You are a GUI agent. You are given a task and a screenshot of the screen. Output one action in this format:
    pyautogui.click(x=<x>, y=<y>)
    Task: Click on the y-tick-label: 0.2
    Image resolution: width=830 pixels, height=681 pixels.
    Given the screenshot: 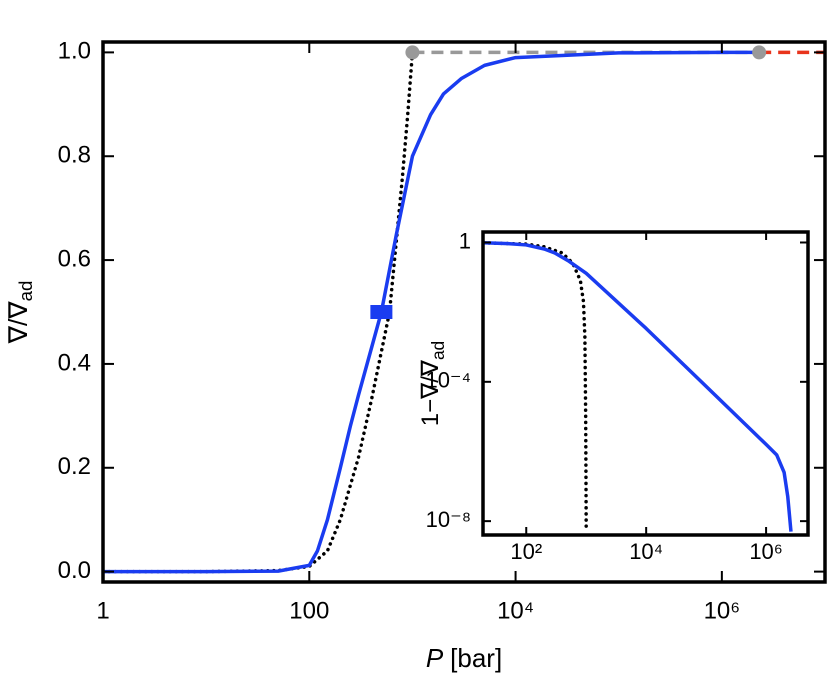 What is the action you would take?
    pyautogui.click(x=74, y=466)
    